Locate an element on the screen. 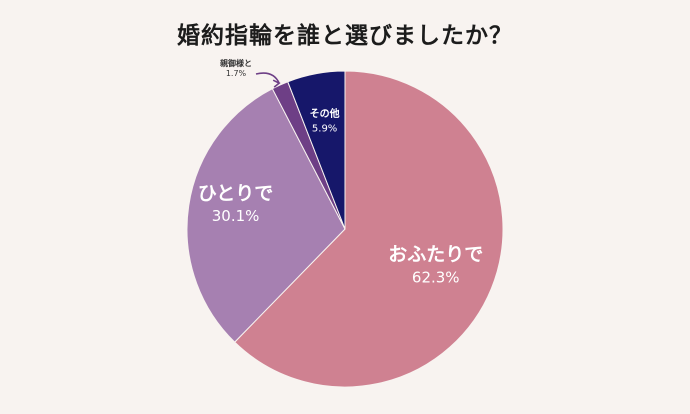 Image resolution: width=690 pixels, height=414 pixels. leader-arrowhead is located at coordinates (276, 83).